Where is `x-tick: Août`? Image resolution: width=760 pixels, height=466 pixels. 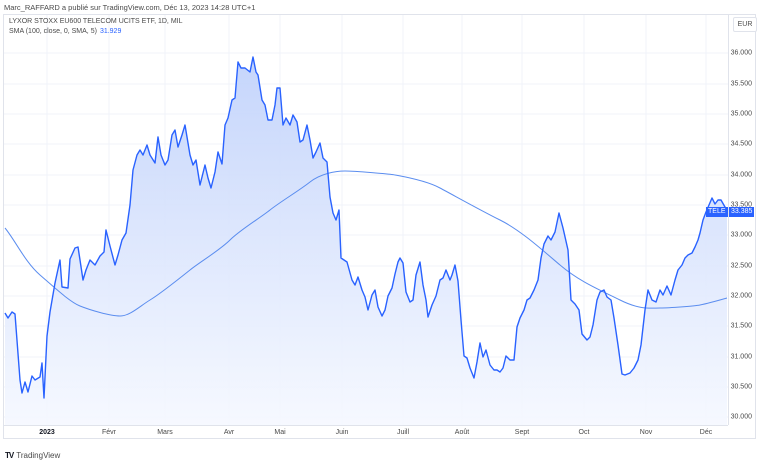 x-tick: Août is located at coordinates (462, 432).